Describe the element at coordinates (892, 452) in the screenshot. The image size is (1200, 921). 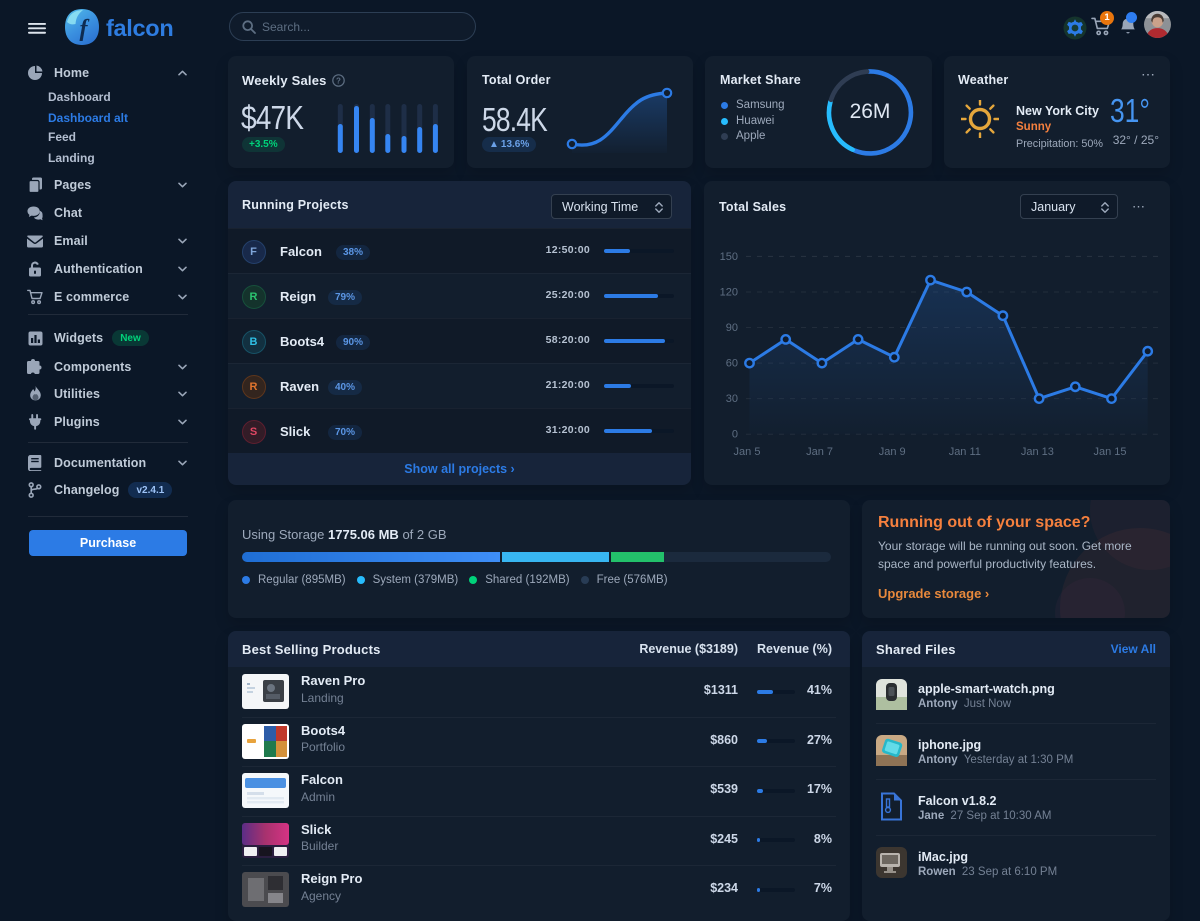
I see `svg-text: Jan 9` at that location.